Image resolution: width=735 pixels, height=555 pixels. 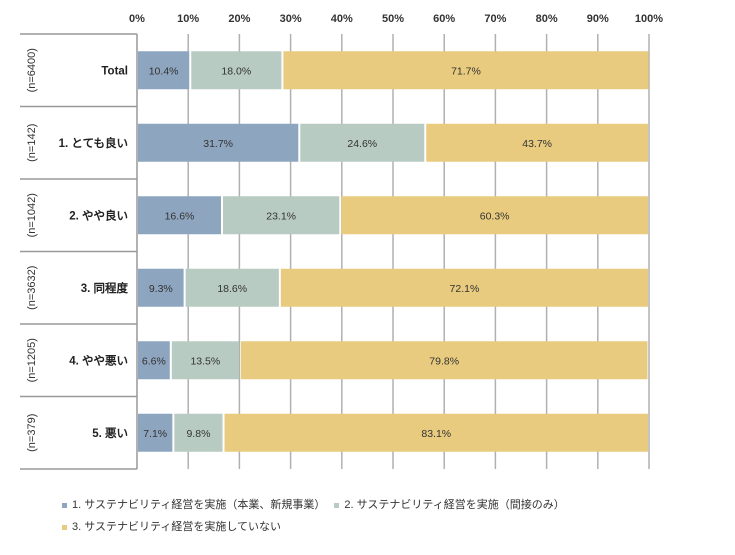 I want to click on legend-item-2: 2. サステナビリティ経営を実施（間接のみ）, so click(x=449, y=505).